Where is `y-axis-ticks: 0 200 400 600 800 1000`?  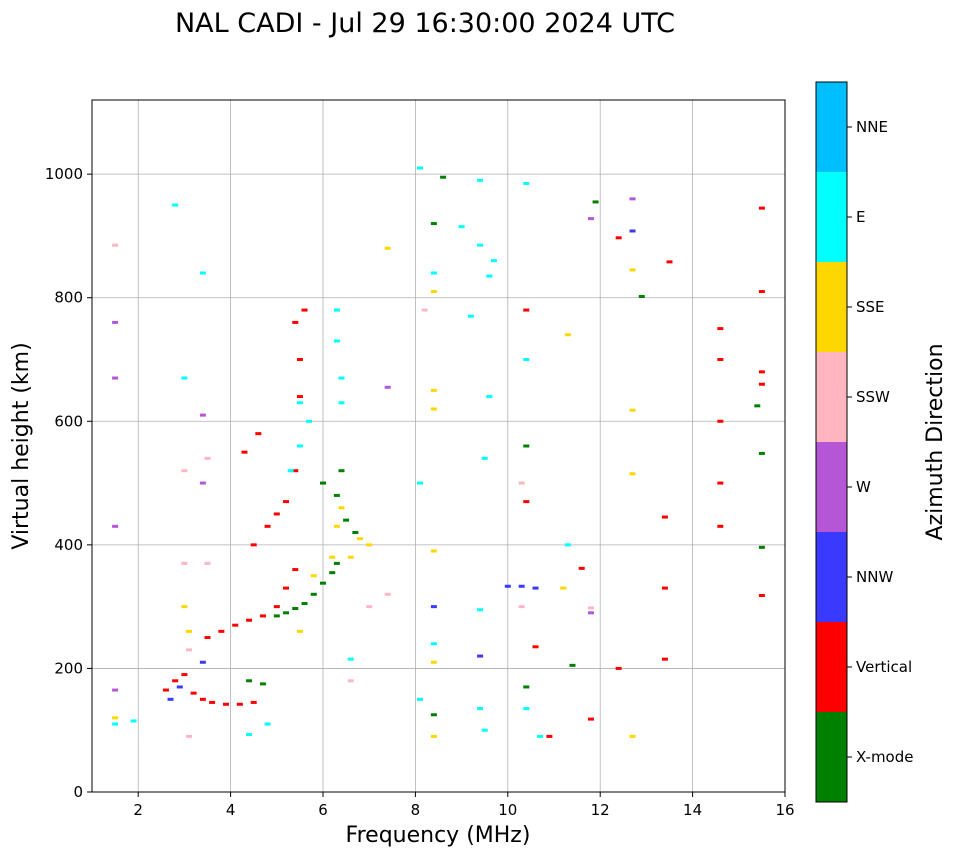
y-axis-ticks: 0 200 400 600 800 1000 is located at coordinates (68, 483).